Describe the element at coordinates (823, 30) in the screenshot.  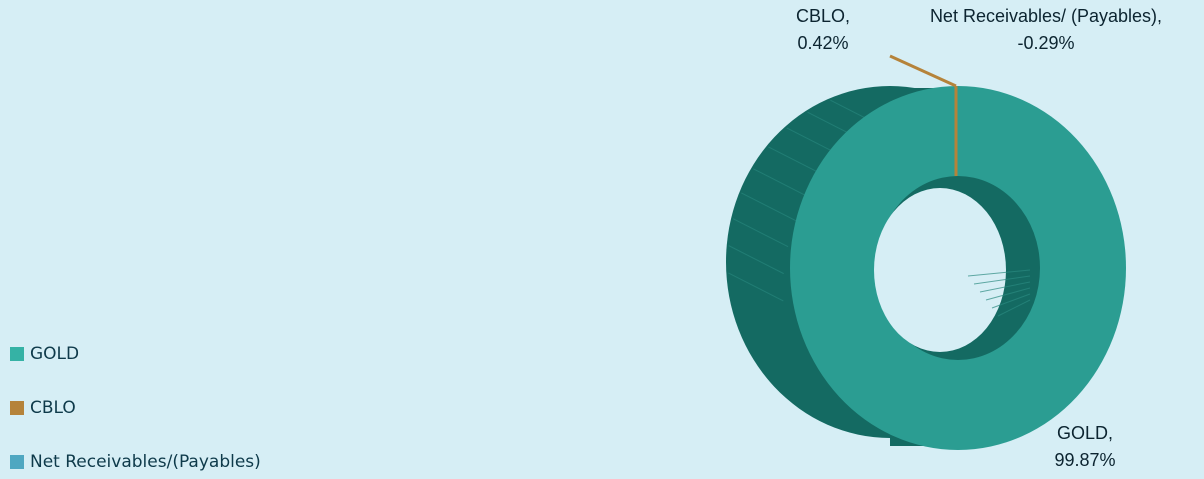
I see `data-label-cblo: CBLO, 0.42%` at that location.